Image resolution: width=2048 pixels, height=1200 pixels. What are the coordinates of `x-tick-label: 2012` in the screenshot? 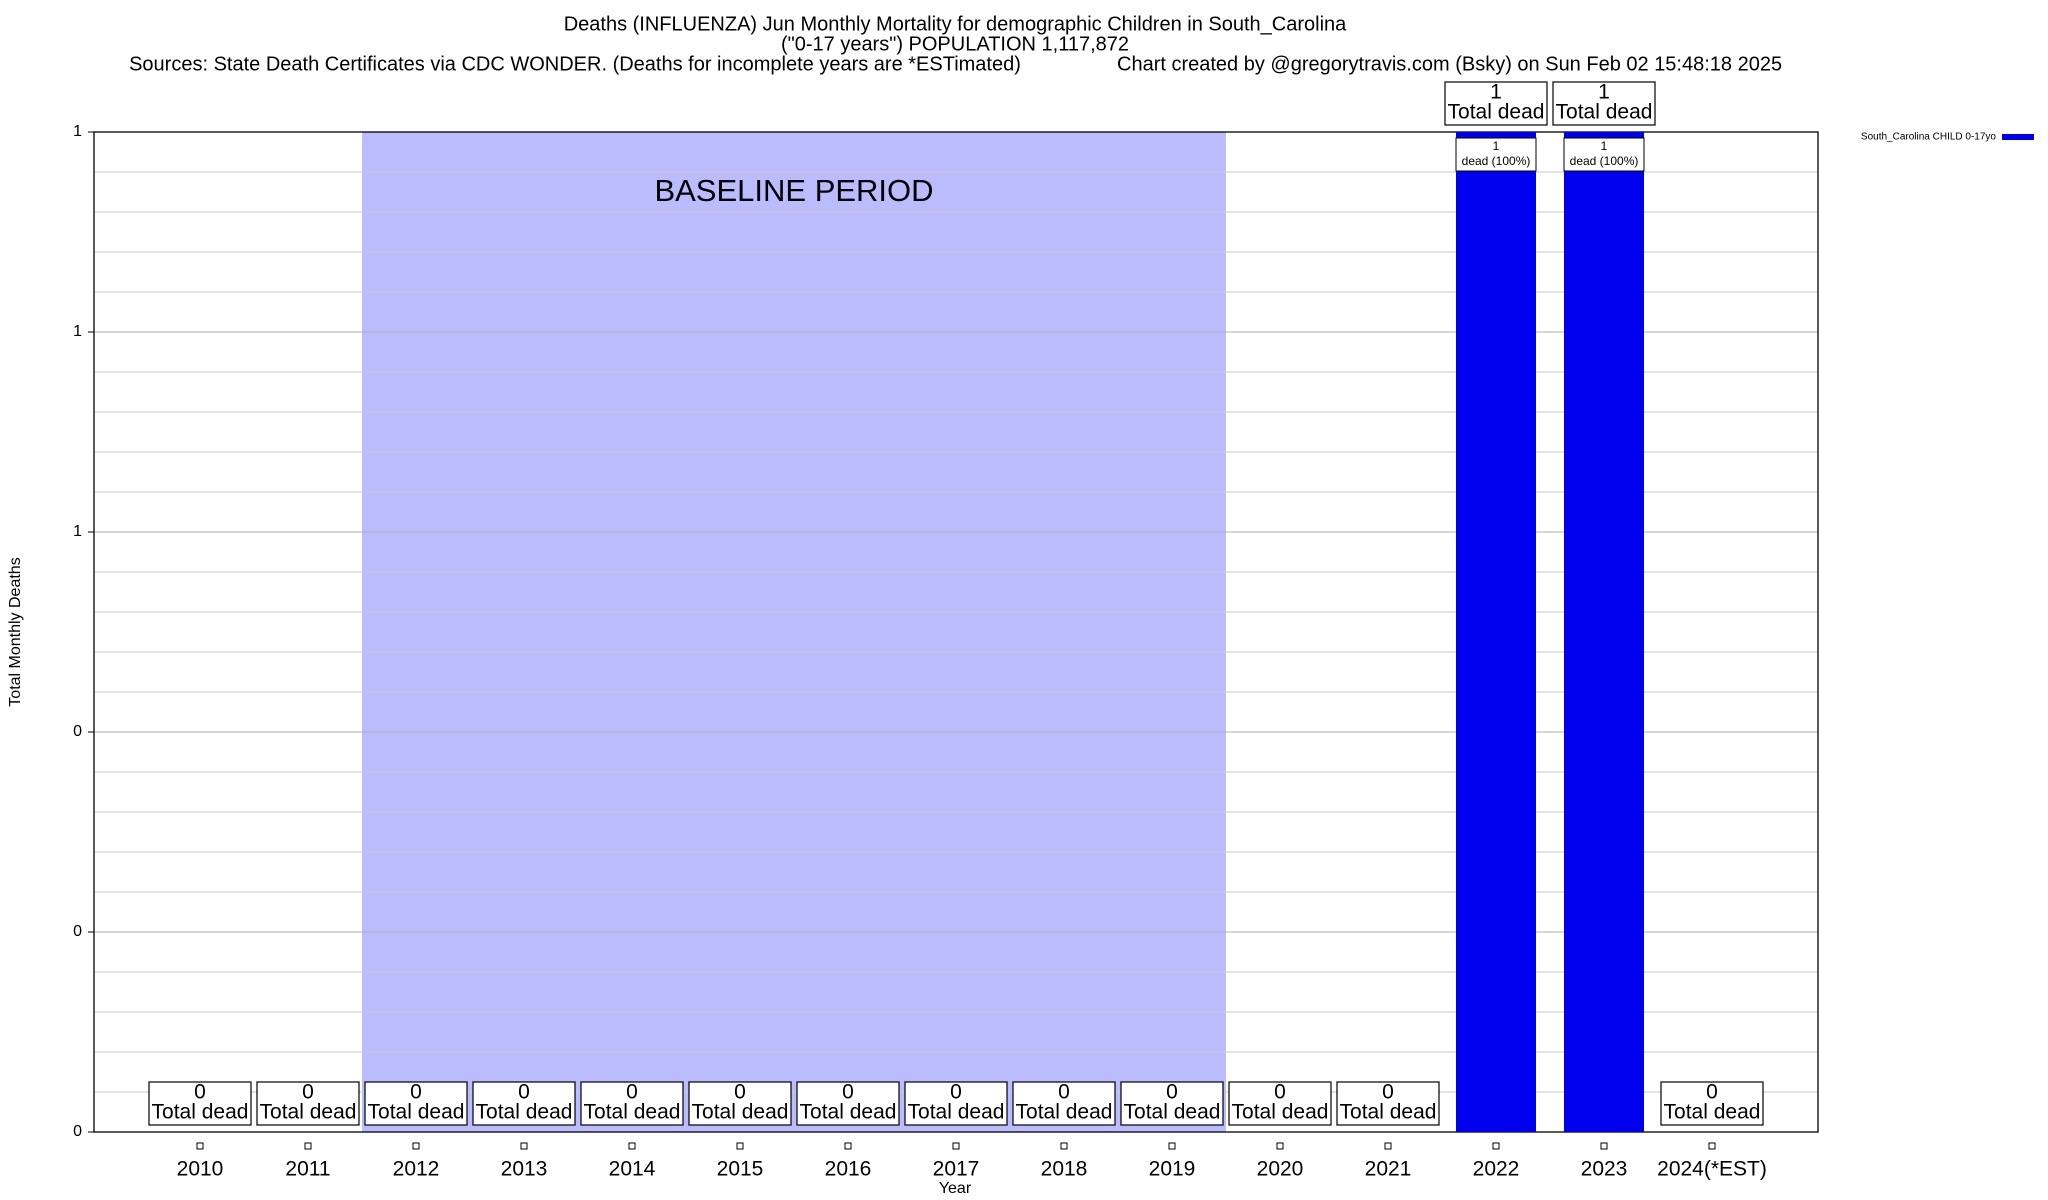 It's located at (416, 1169).